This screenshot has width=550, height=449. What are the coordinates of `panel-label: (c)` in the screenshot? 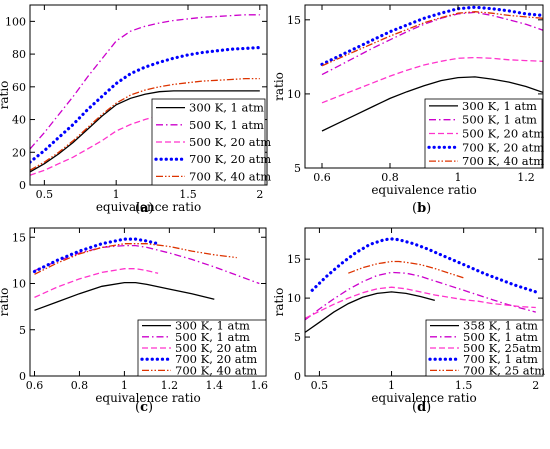 It's located at (144, 407).